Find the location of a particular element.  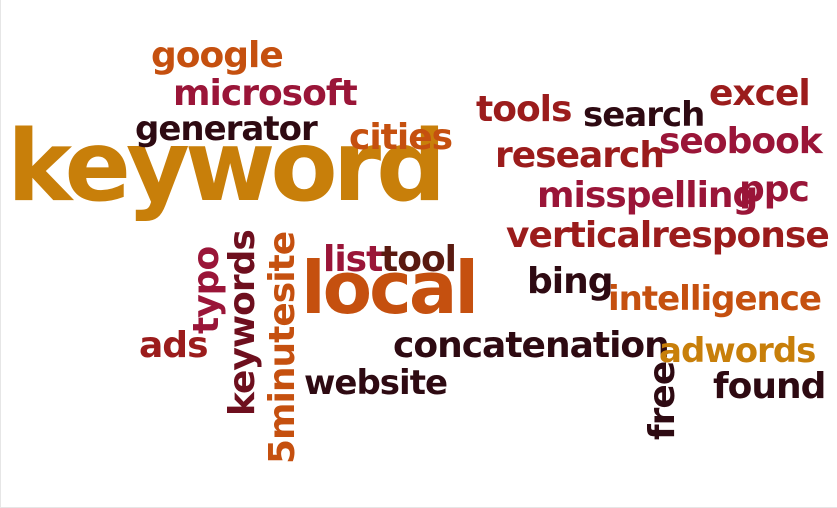

word-keyword: keyword is located at coordinates (226, 167).